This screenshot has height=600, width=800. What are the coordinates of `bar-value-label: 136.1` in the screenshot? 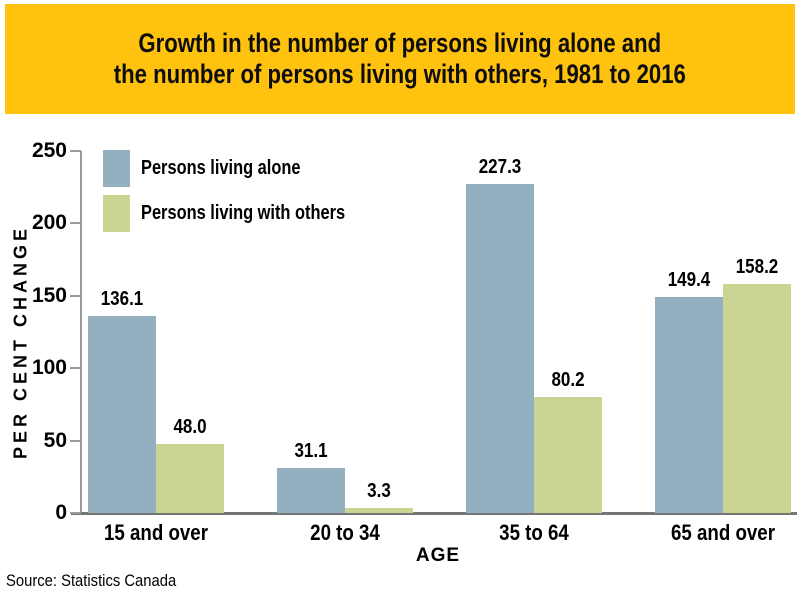 It's located at (122, 298).